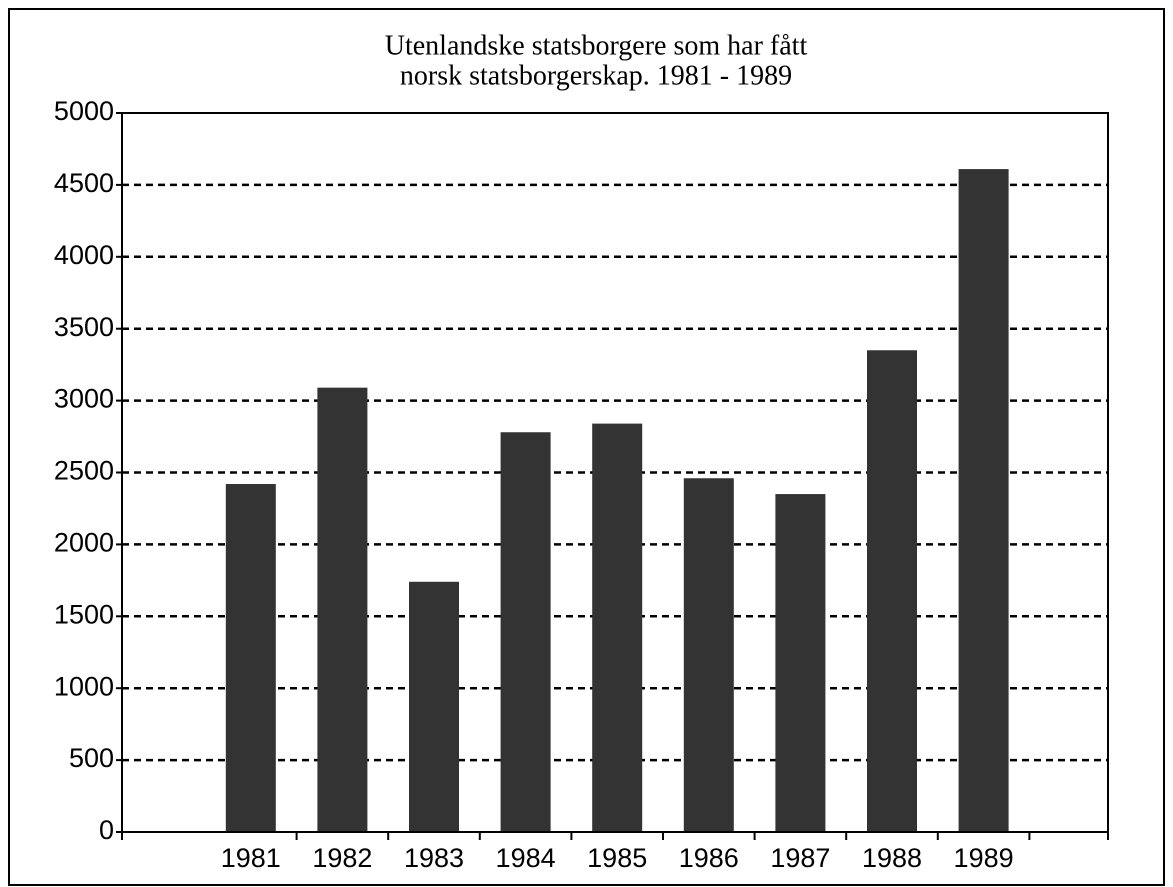  Describe the element at coordinates (106, 830) in the screenshot. I see `y-tick-label: 0` at that location.